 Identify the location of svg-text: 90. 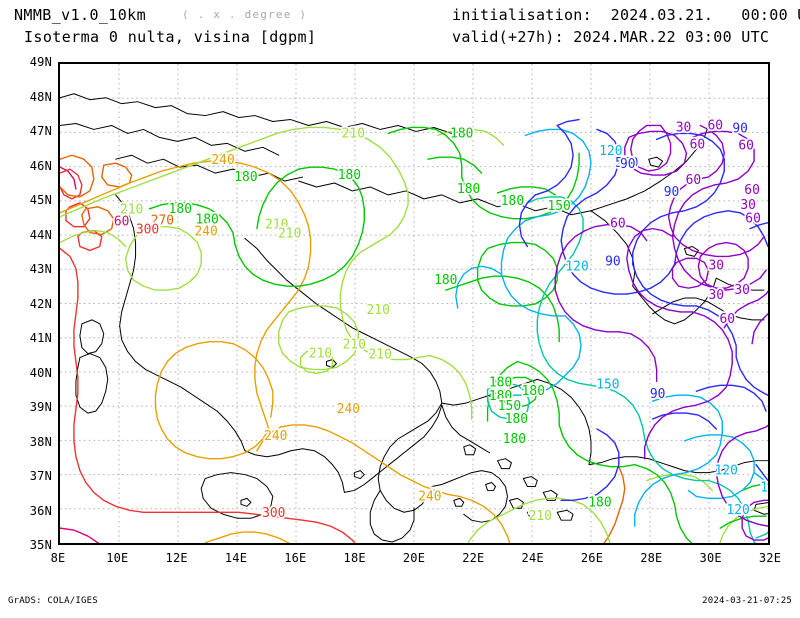
(672, 192).